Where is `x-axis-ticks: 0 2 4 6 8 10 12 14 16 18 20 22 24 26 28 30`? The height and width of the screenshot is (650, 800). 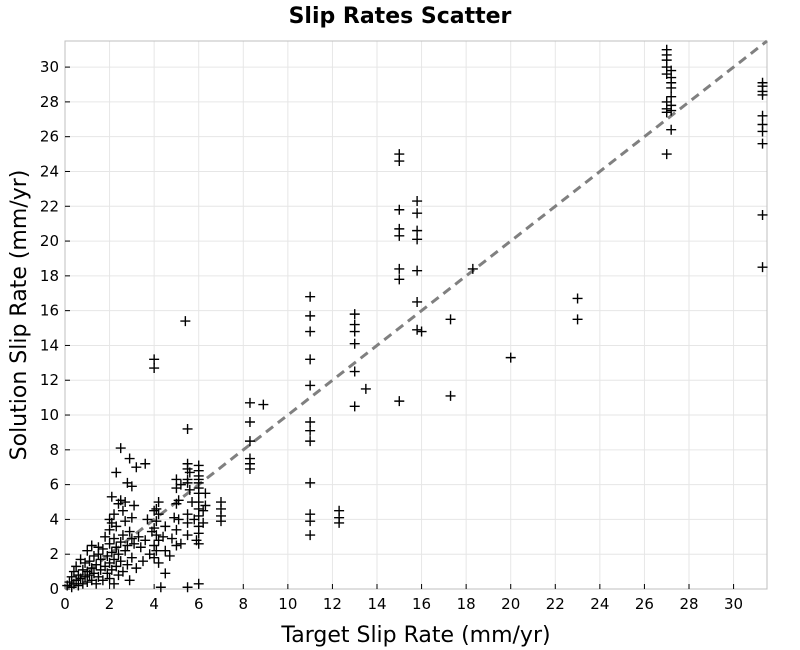
x-axis-ticks: 0 2 4 6 8 10 12 14 16 18 20 22 24 26 28 30 is located at coordinates (401, 598).